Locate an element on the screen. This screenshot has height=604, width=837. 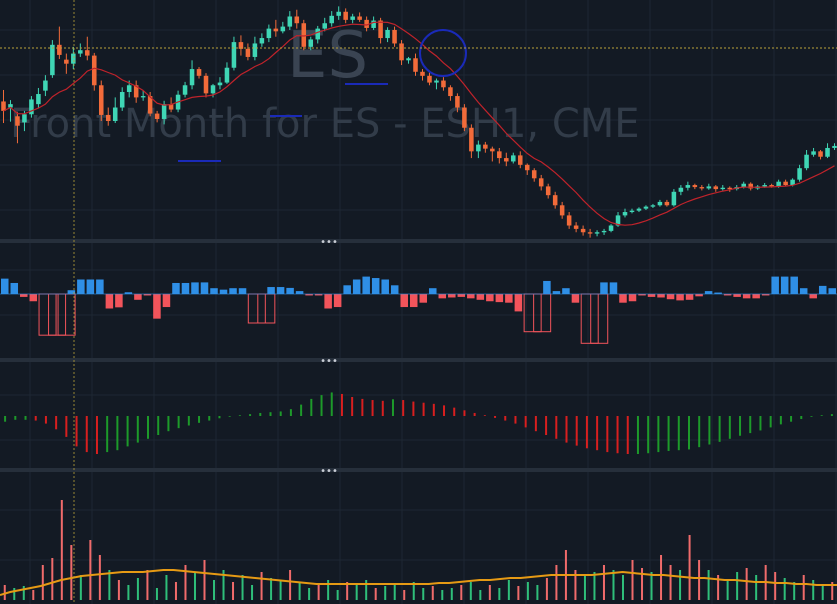
pane-separator-oscillator is located at coordinates (418, 470).